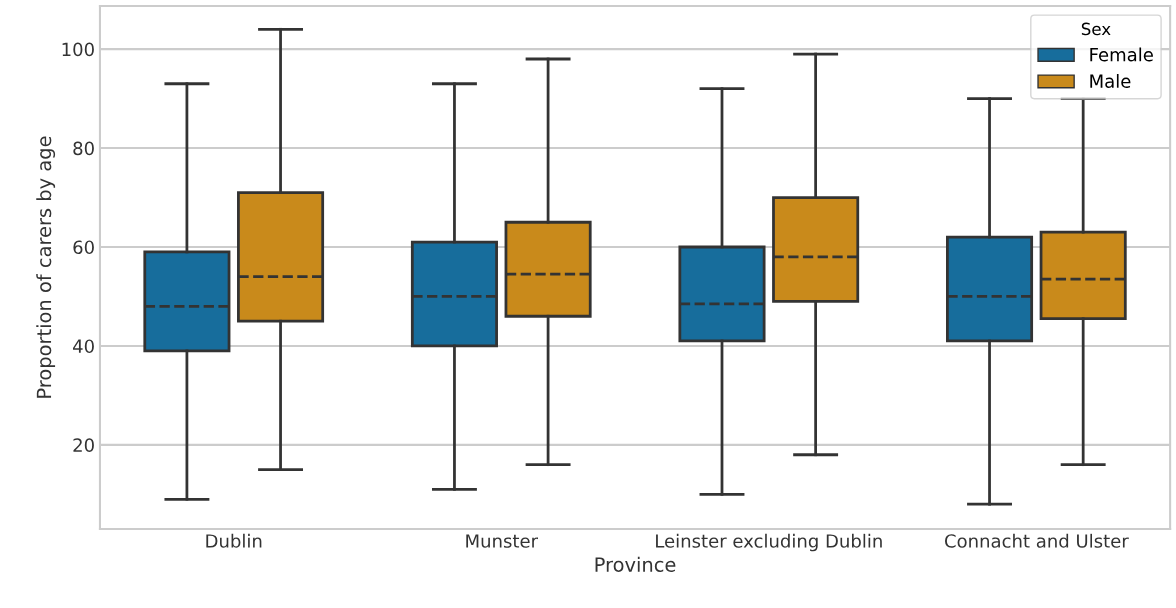 This screenshot has width=1176, height=608. I want to click on x-tick-label: Munster, so click(502, 541).